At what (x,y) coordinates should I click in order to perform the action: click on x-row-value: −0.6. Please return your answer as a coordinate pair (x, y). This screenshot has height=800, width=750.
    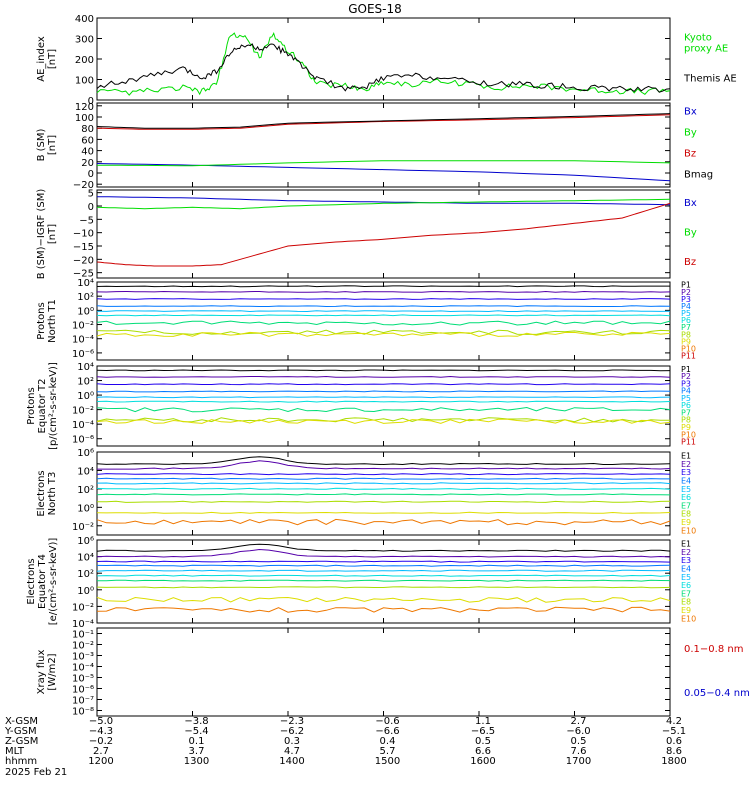
    Looking at the image, I should click on (387, 721).